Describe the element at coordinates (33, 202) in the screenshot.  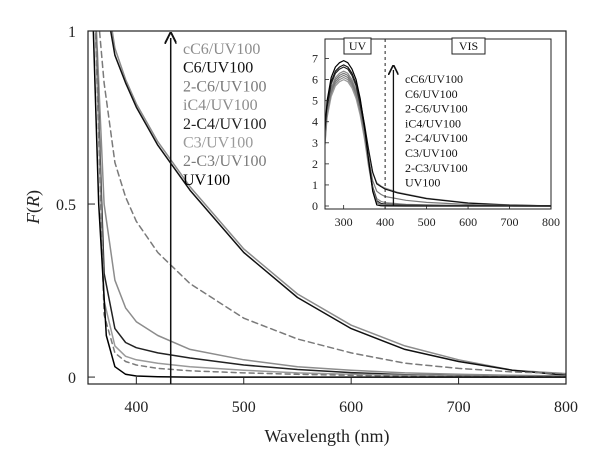
I see `y-axis-title-var: R` at that location.